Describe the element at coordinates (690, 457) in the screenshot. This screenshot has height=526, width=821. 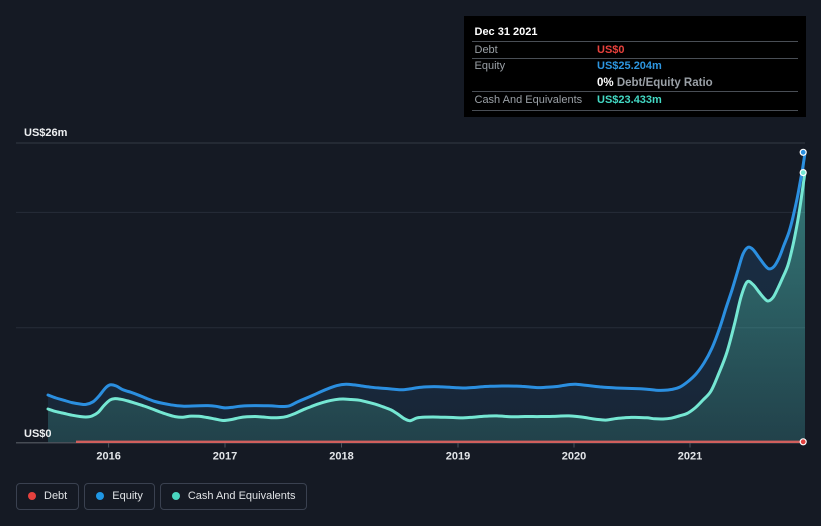
I see `svg-text: 2021` at that location.